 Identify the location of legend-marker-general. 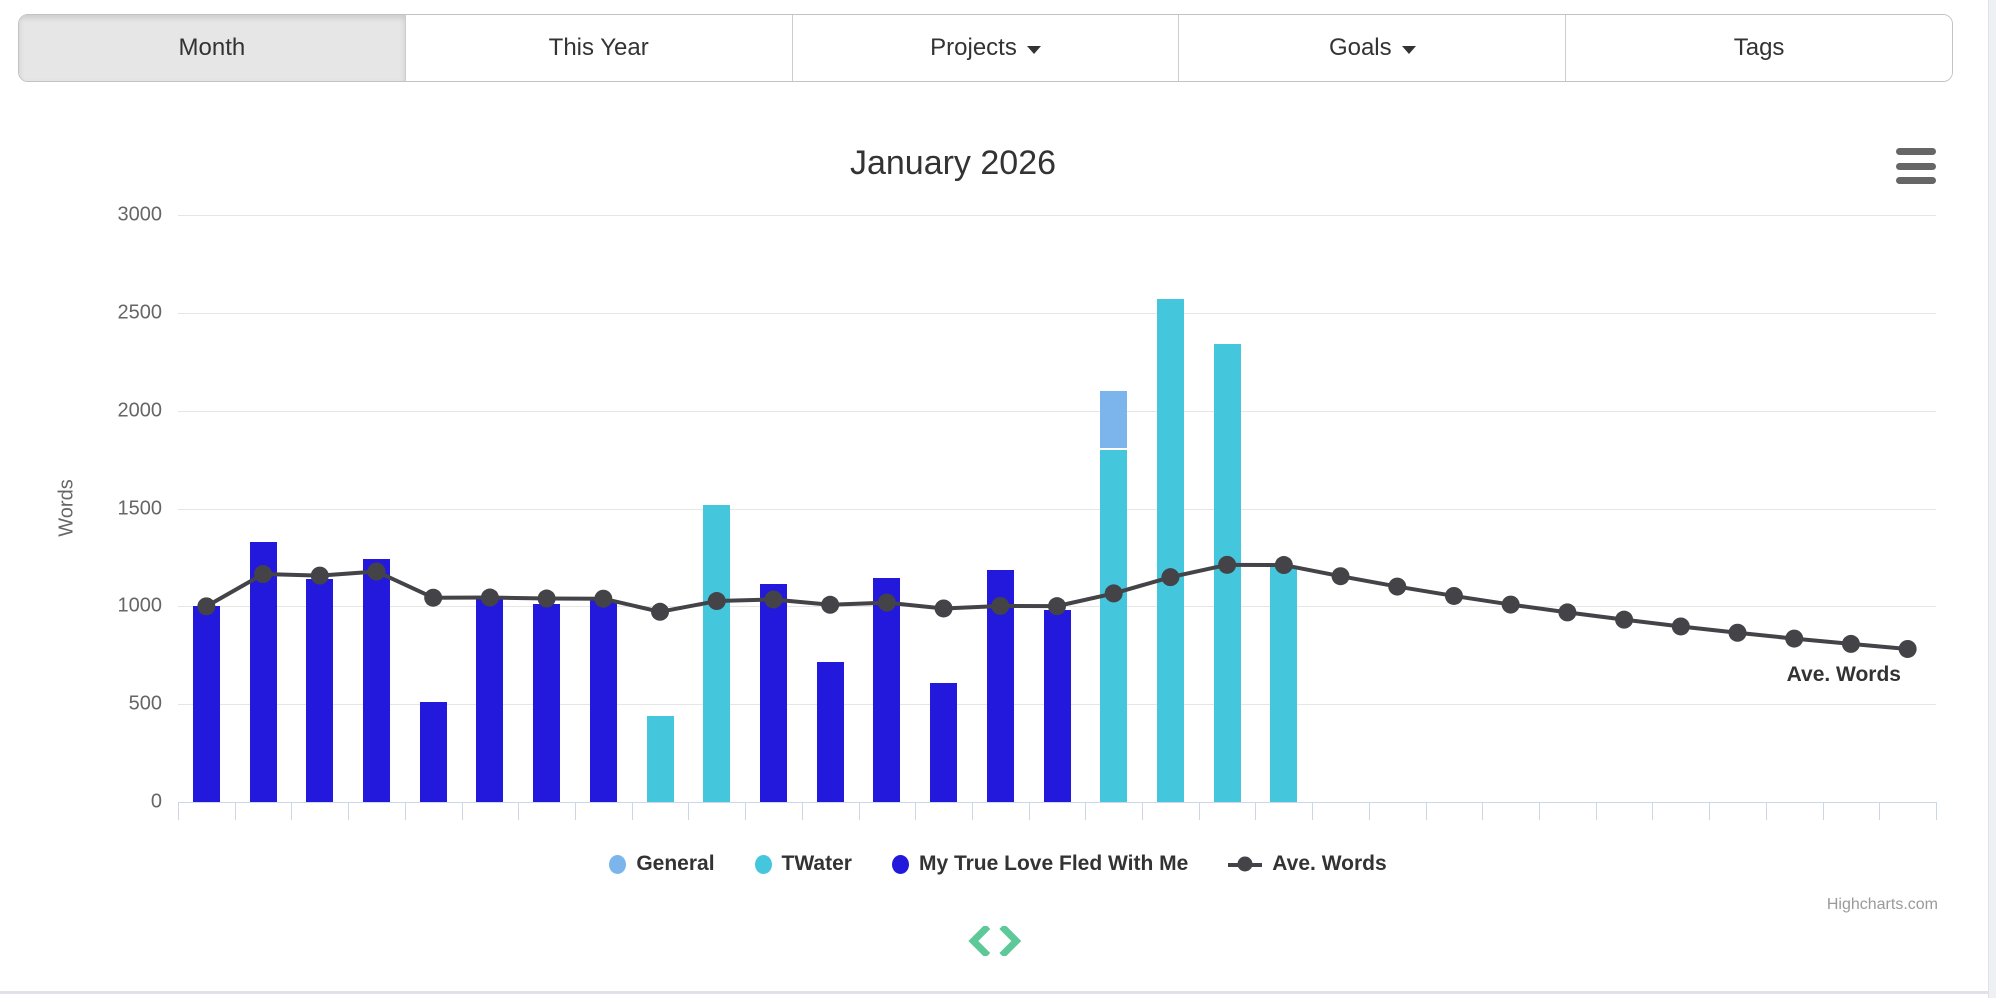
(618, 864).